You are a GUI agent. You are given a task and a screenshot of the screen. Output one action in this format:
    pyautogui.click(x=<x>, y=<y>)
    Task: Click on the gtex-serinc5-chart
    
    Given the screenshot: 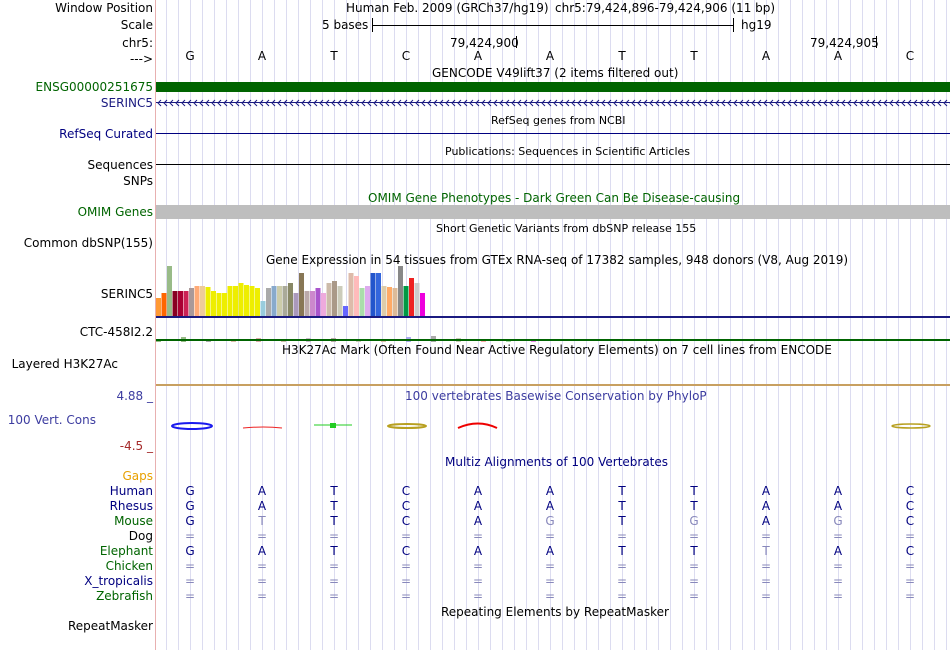 What is the action you would take?
    pyautogui.click(x=553, y=294)
    